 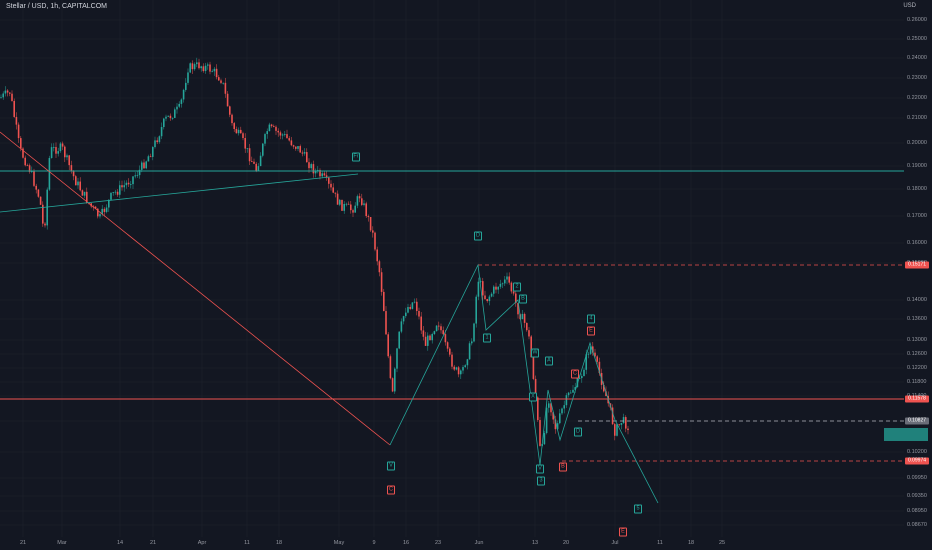 What do you see at coordinates (549, 361) in the screenshot?
I see `wave-label: A` at bounding box center [549, 361].